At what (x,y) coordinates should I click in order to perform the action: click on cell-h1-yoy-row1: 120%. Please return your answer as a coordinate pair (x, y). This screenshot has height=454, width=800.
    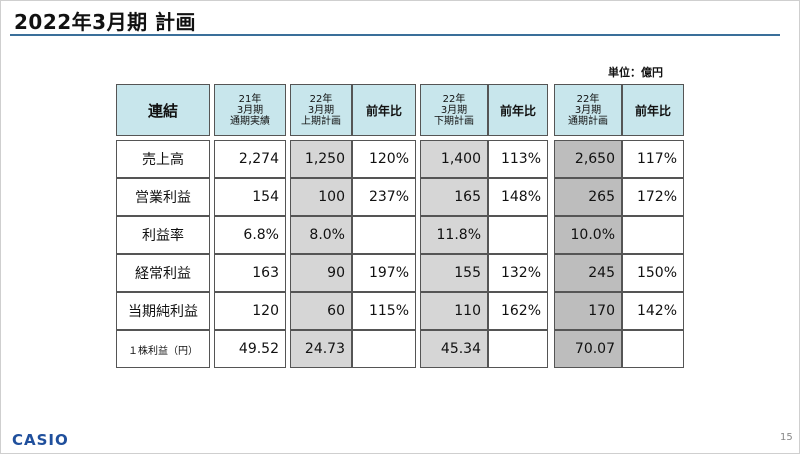
    Looking at the image, I should click on (384, 159).